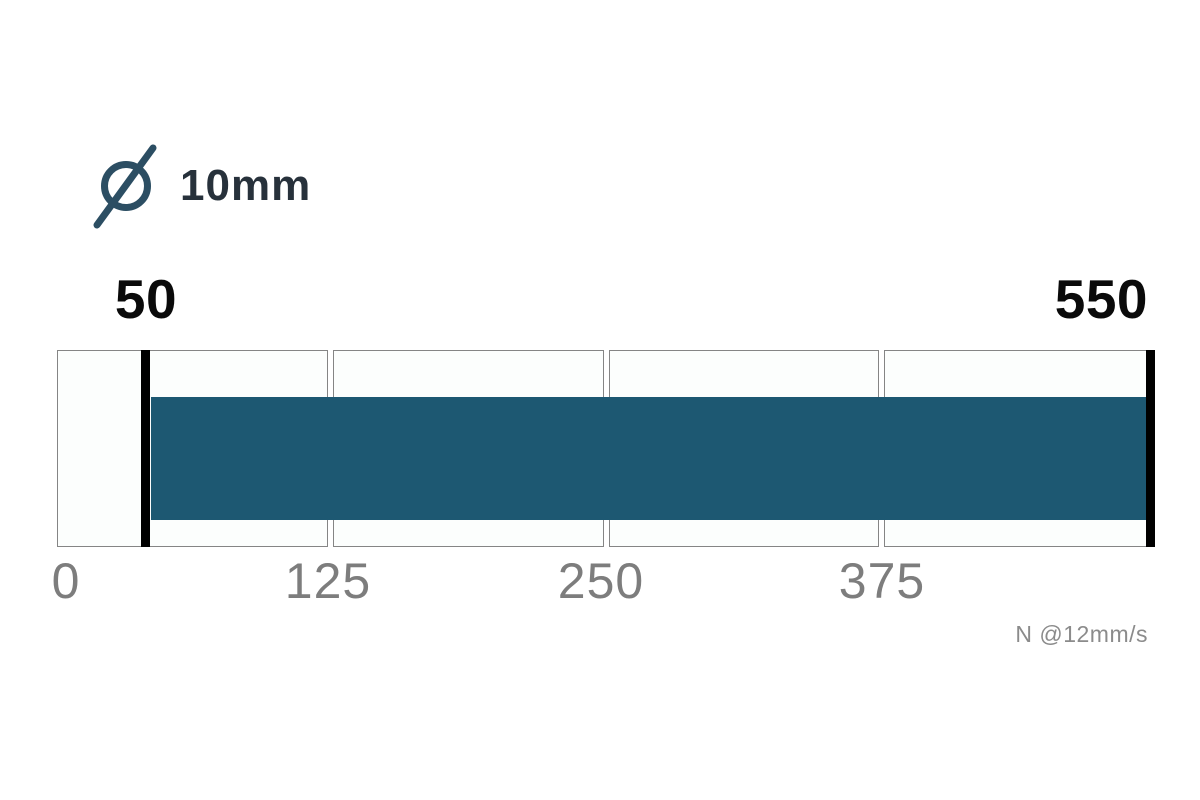 The height and width of the screenshot is (800, 1200). Describe the element at coordinates (1081, 634) in the screenshot. I see `unit-label: N @12mm/s` at that location.